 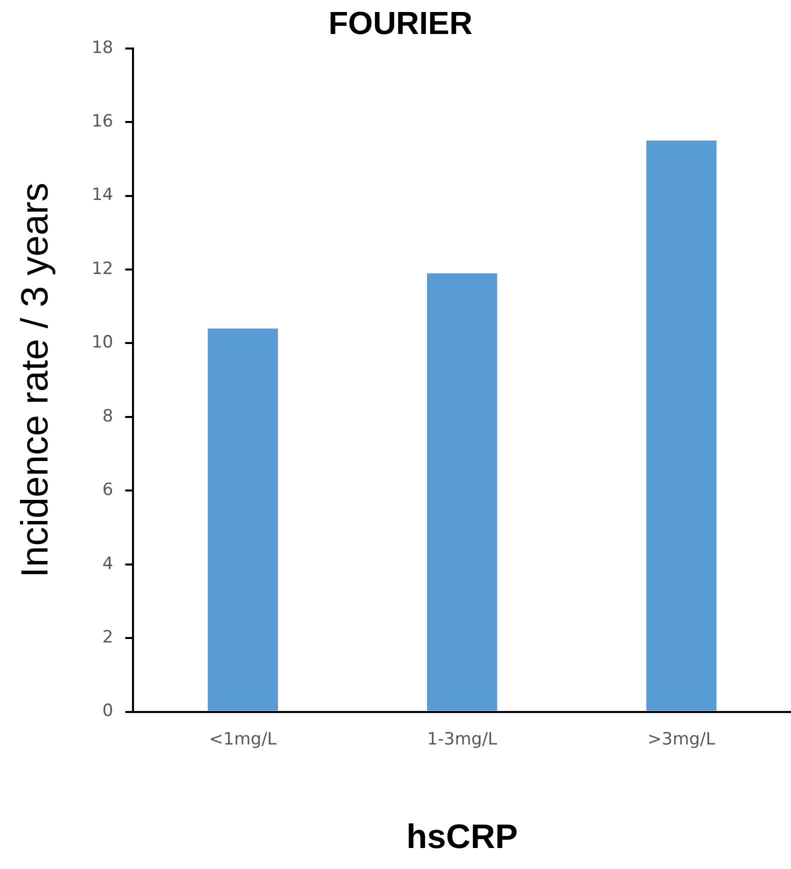 I want to click on y-tick-label: 8, so click(x=108, y=416).